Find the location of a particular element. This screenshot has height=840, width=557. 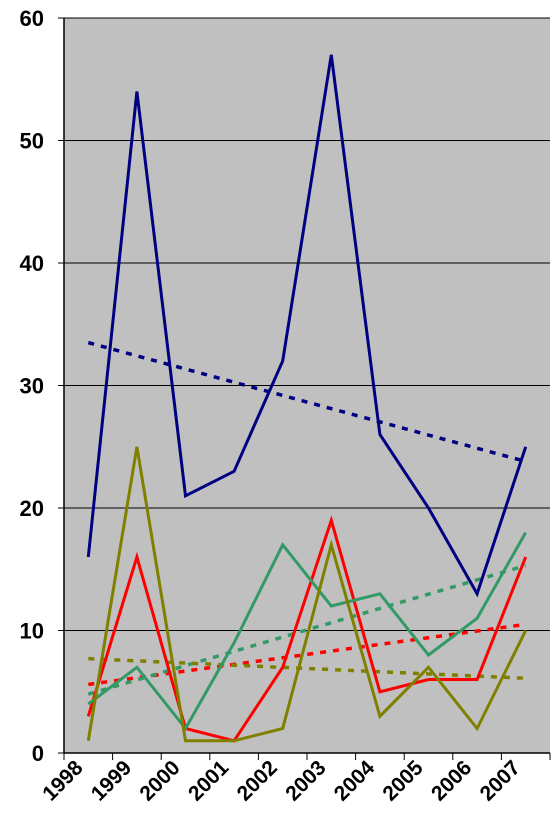

x-tick-label-2002: 2002 is located at coordinates (257, 780).